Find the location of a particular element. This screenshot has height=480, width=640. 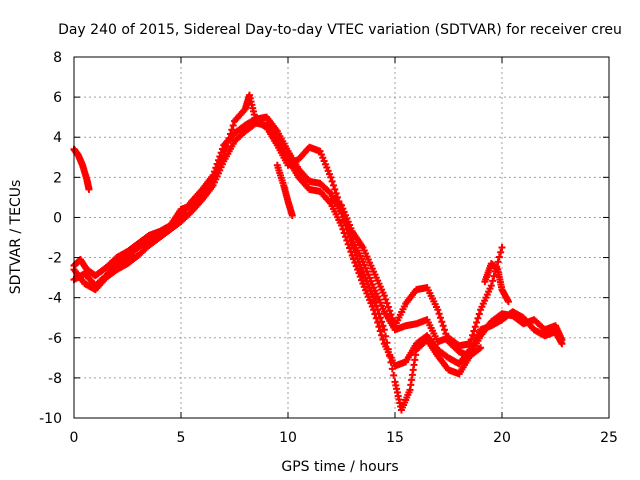

series-track-d is located at coordinates (406, 277).